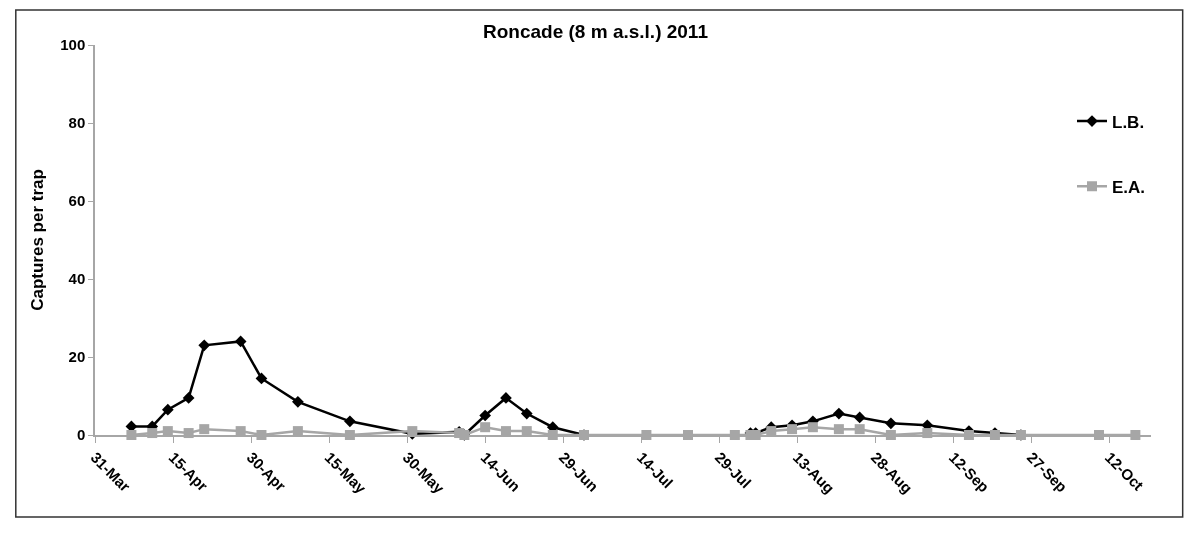 The image size is (1191, 540). I want to click on legend-label: L.B., so click(1128, 122).